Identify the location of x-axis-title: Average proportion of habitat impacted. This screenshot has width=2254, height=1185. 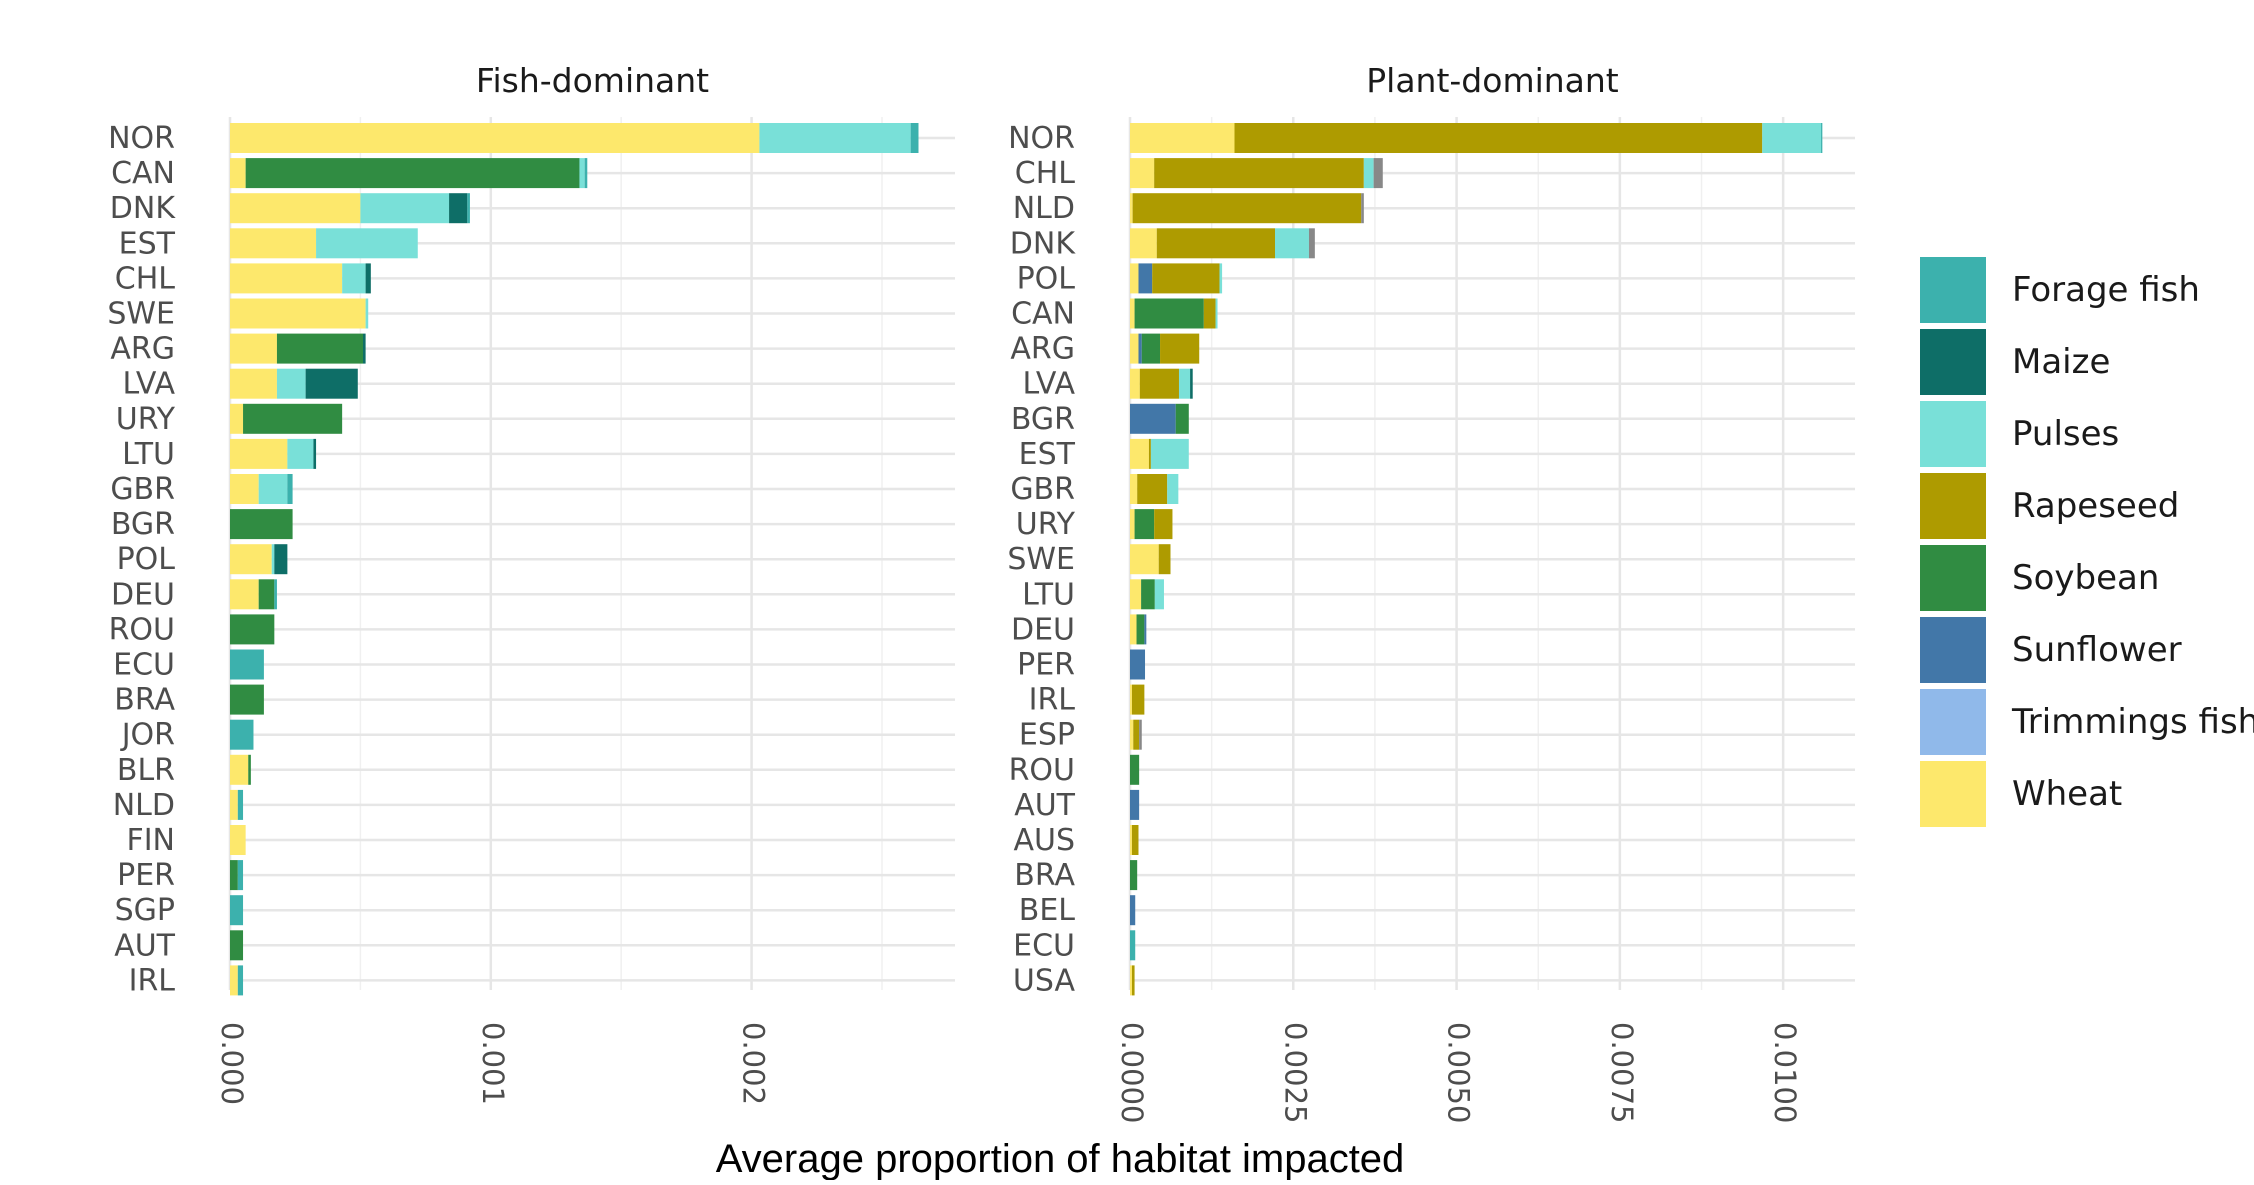
(1060, 1158).